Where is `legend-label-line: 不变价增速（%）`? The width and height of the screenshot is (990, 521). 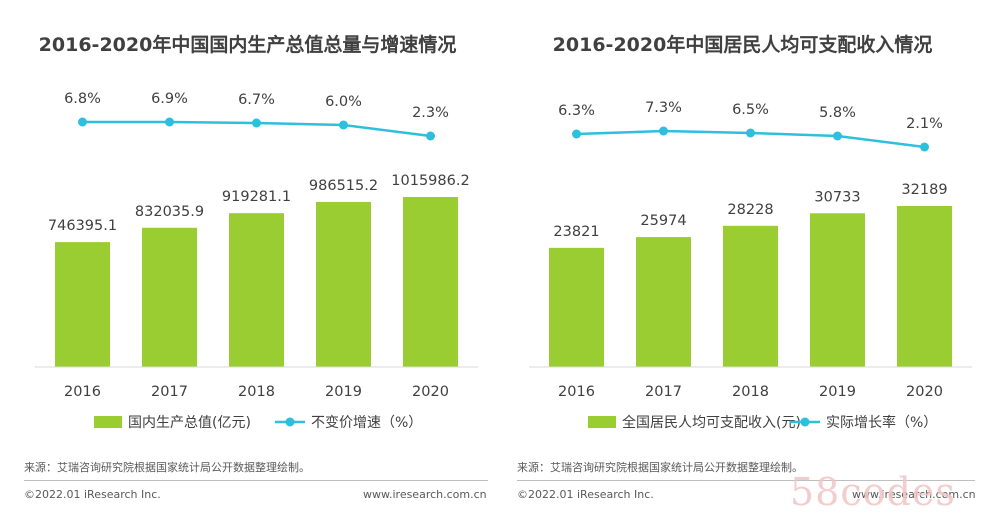 legend-label-line: 不变价增速（%） is located at coordinates (366, 423).